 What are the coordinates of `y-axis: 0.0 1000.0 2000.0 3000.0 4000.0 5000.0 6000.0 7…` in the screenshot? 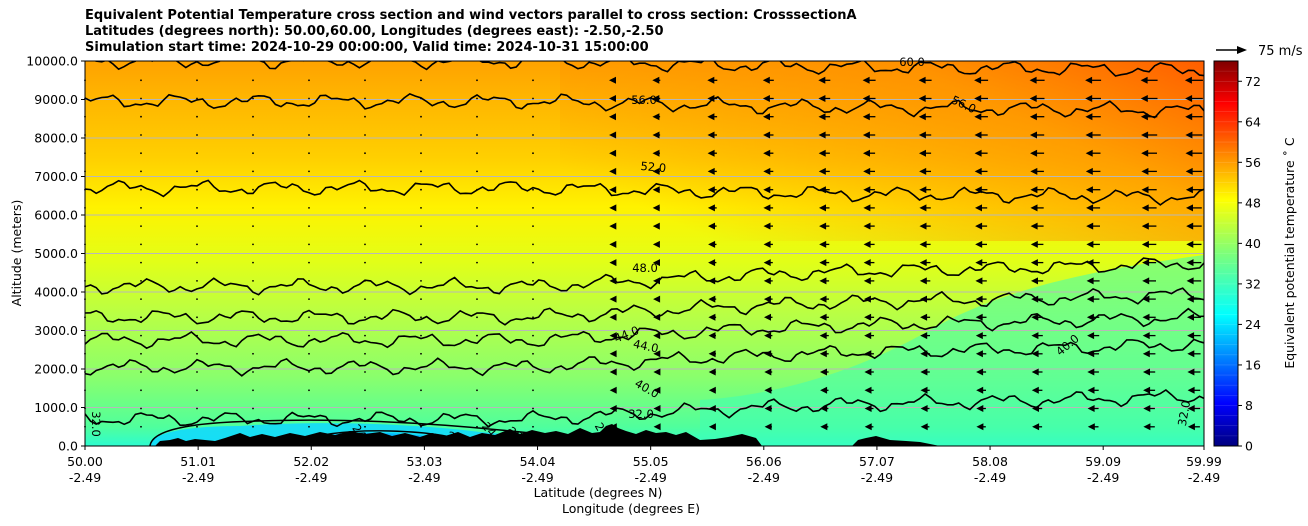 It's located at (55, 254).